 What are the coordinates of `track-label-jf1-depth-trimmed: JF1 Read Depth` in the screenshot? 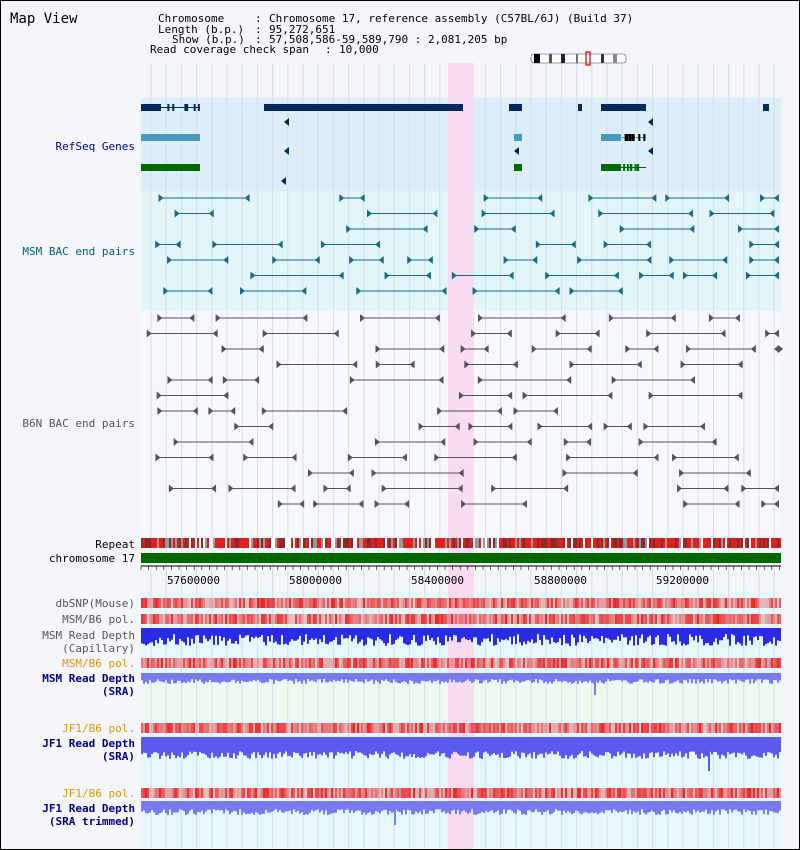 It's located at (88, 808).